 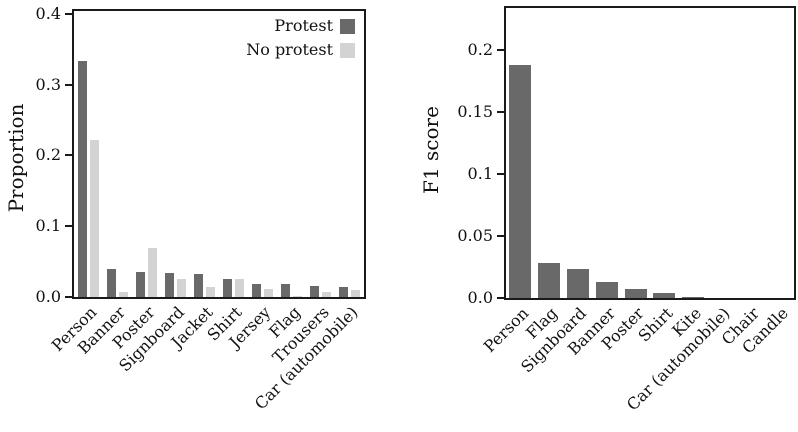 What do you see at coordinates (549, 280) in the screenshot?
I see `bar-f1-score-flag` at bounding box center [549, 280].